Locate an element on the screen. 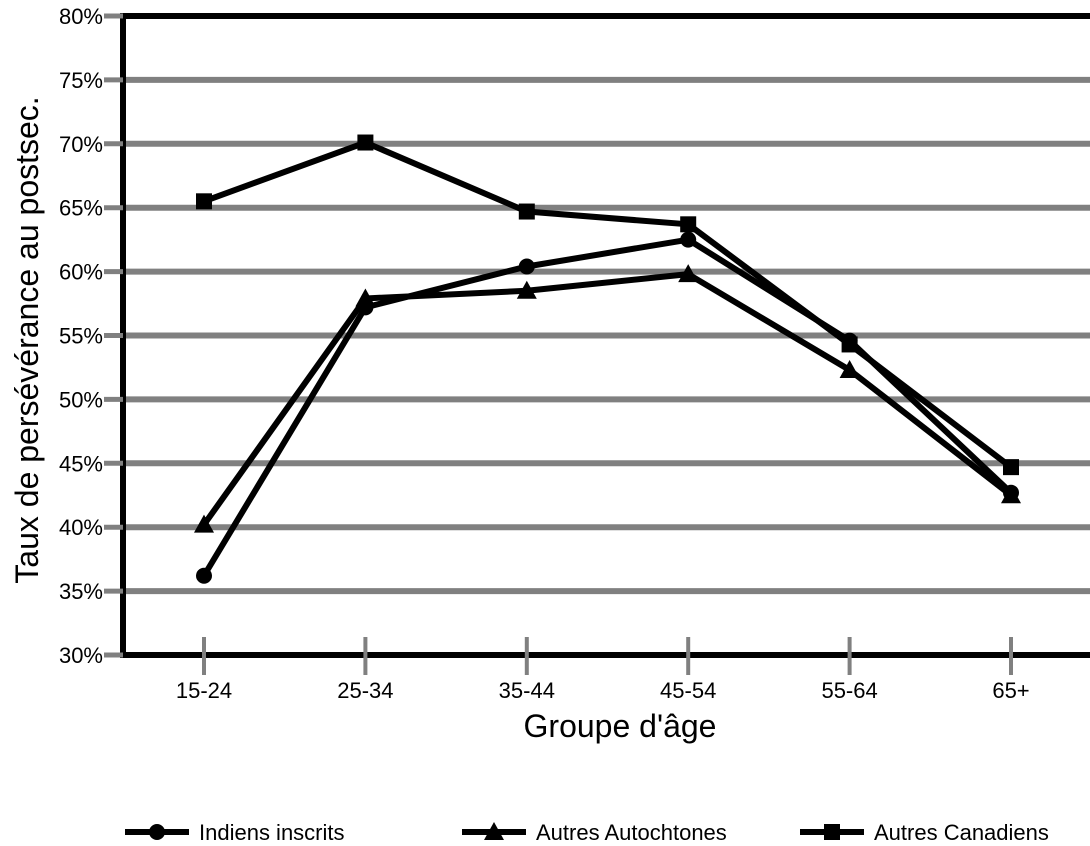 The height and width of the screenshot is (846, 1090). legend-item: Autres Autochtones is located at coordinates (594, 832).